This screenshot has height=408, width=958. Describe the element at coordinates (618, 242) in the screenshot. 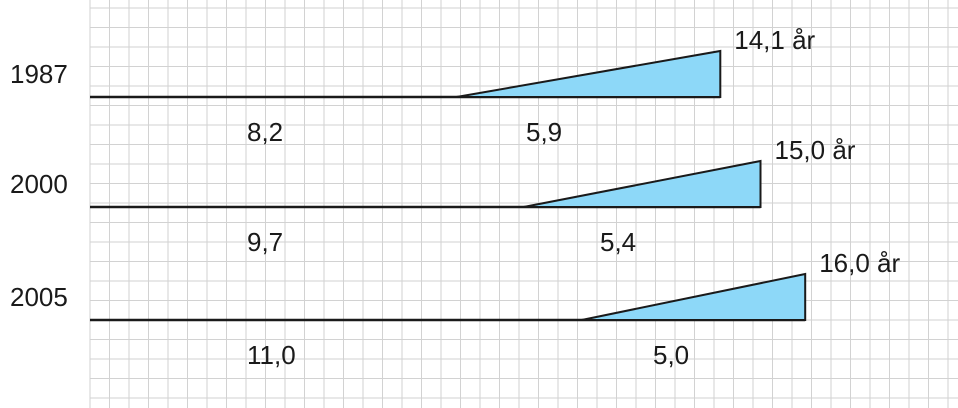

I see `segment-2-label: 5,4` at that location.